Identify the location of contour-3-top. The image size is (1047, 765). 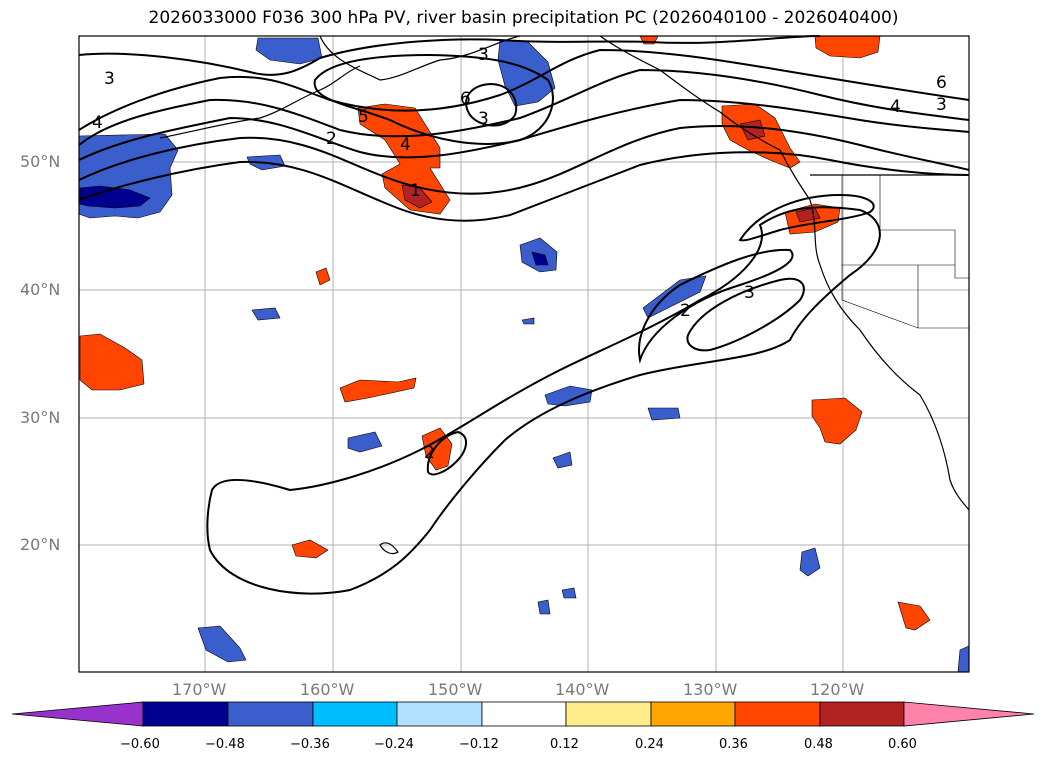
(449, 55).